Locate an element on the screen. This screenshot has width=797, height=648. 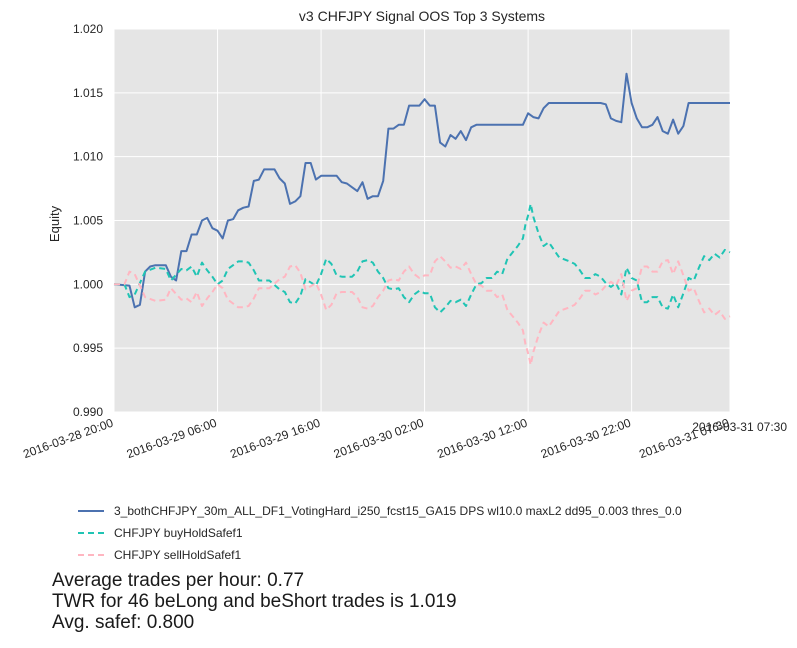
series-line-sellhold is located at coordinates (422, 310).